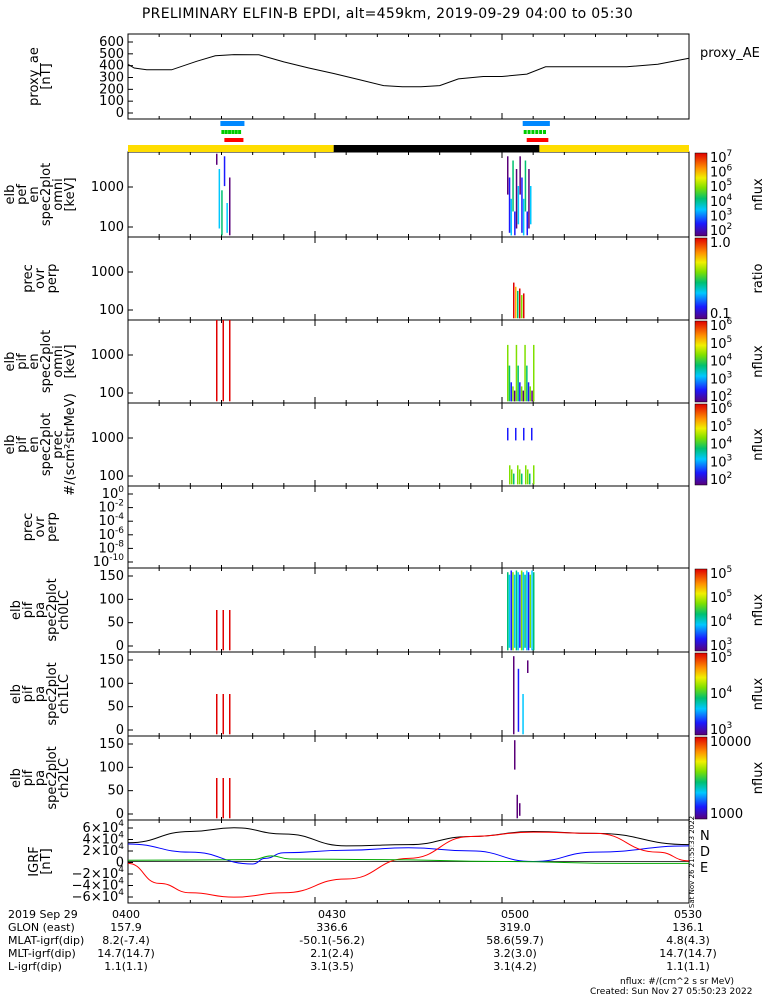  I want to click on ylabel-pa_ch1: ch1LC, so click(64, 694).